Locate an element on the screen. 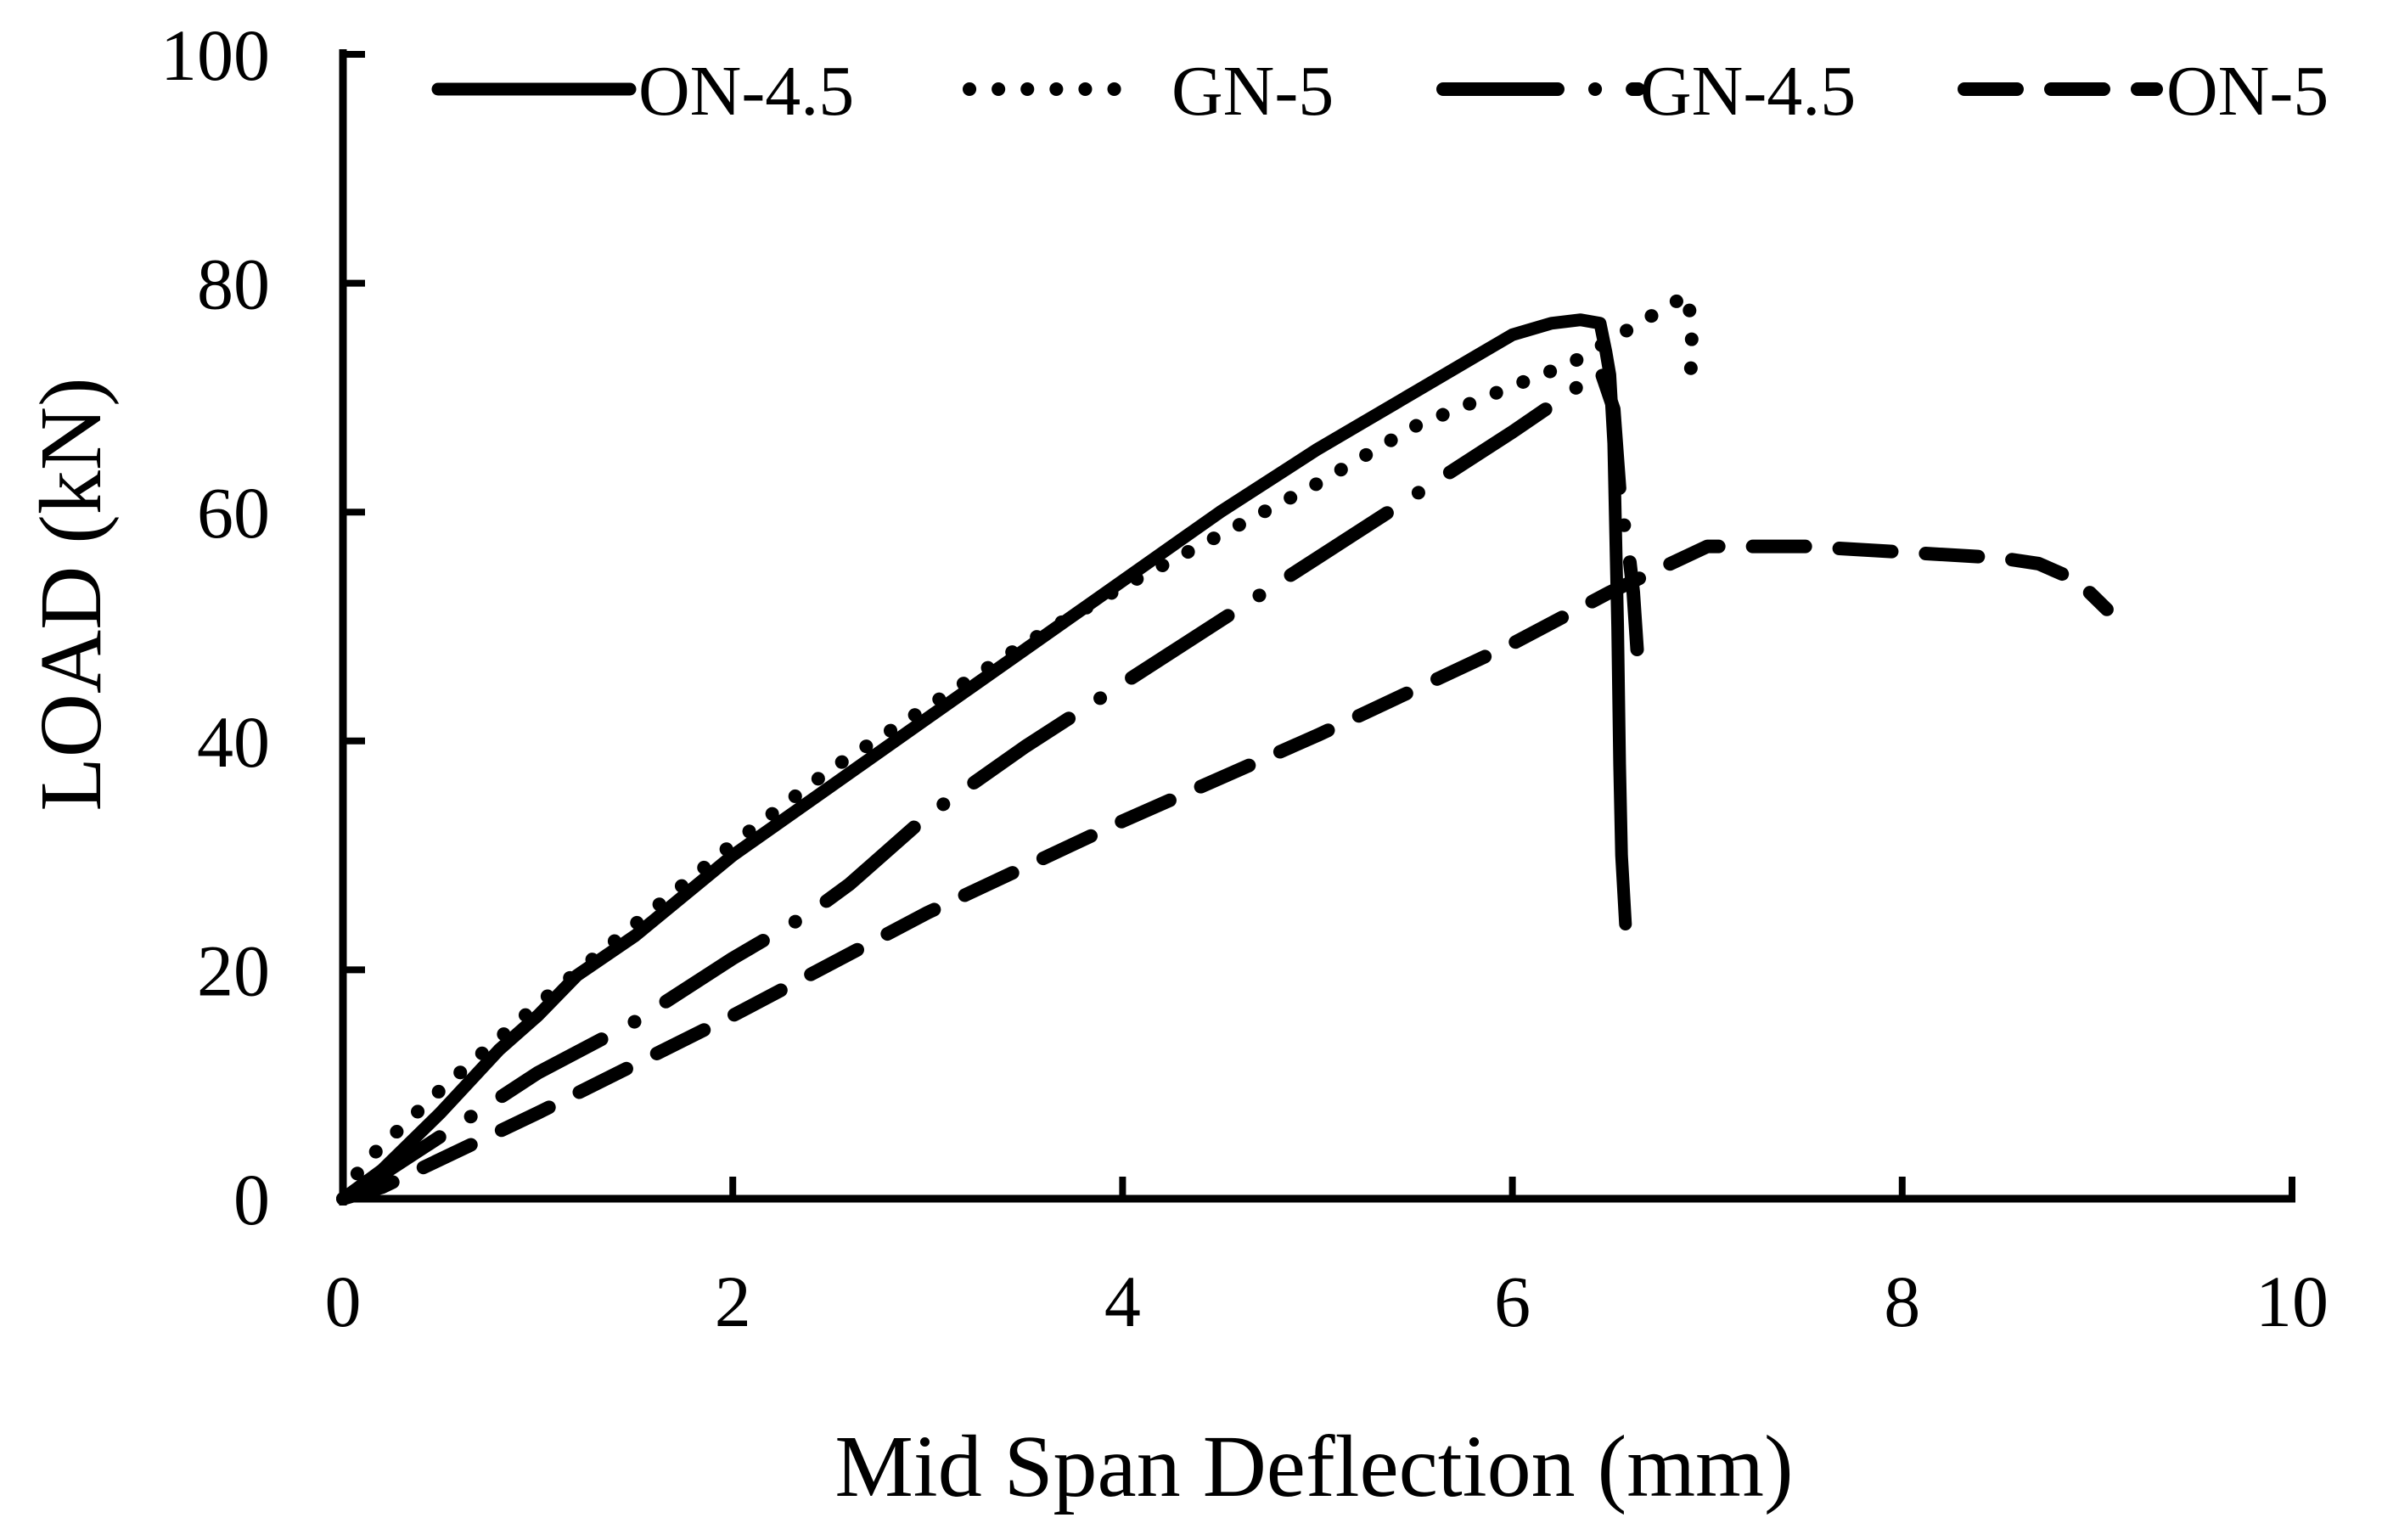 The width and height of the screenshot is (2382, 1540). x-tick-label: 6 is located at coordinates (1512, 1301).